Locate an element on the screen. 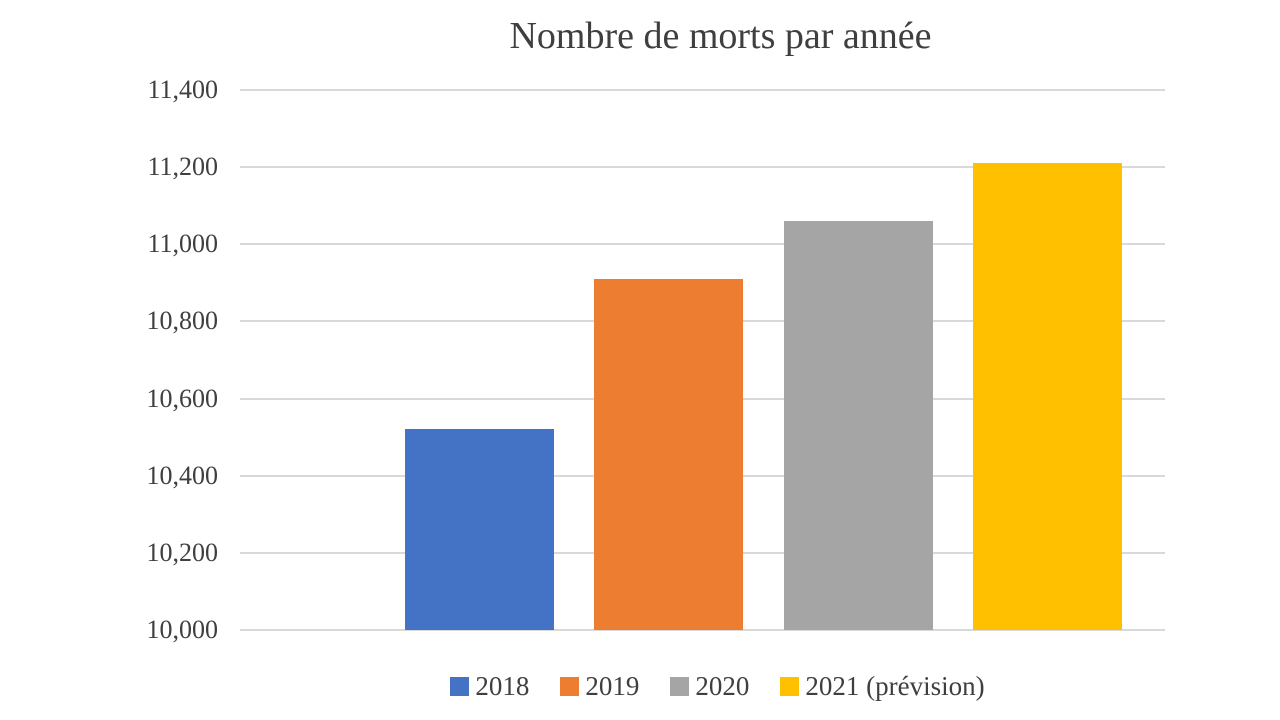 The width and height of the screenshot is (1280, 720). legend: 2018 2019 2020 2021 (prévision) is located at coordinates (717, 686).